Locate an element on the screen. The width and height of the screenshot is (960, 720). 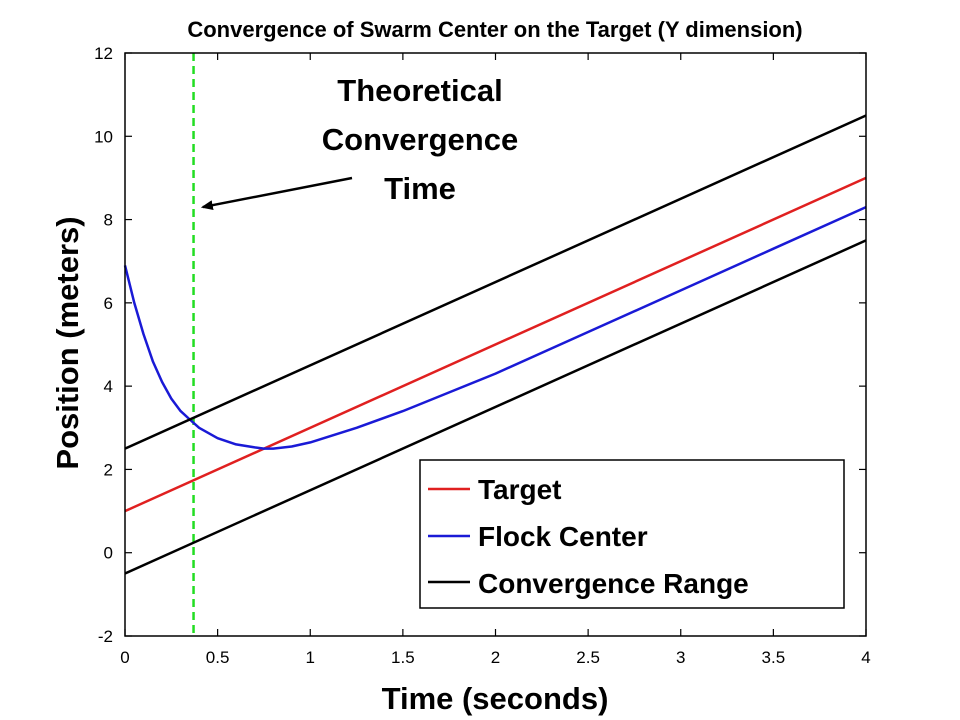
legend-label-flock-center: Flock Center is located at coordinates (563, 536).